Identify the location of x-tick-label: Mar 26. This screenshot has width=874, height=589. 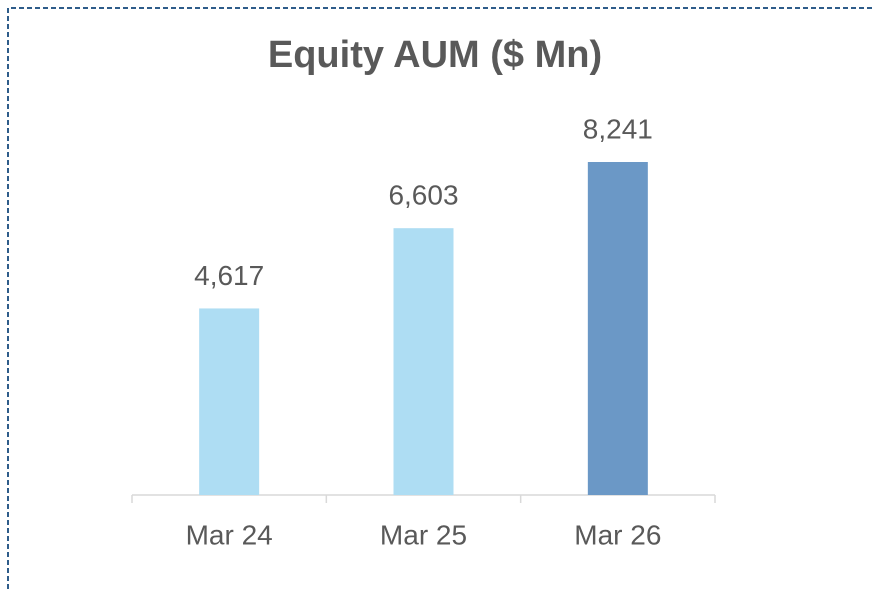
(617, 534).